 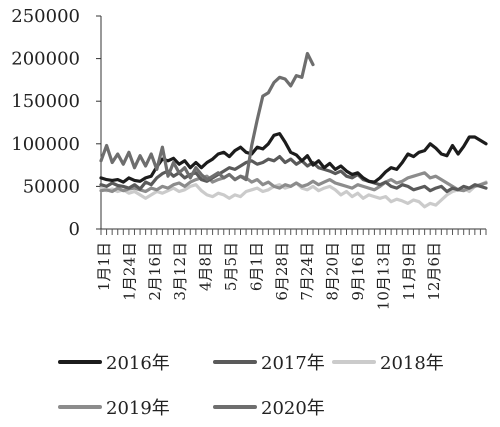 What do you see at coordinates (251, 386) in the screenshot?
I see `legend: 2016年 2017年 2018年 2019年 2020年` at bounding box center [251, 386].